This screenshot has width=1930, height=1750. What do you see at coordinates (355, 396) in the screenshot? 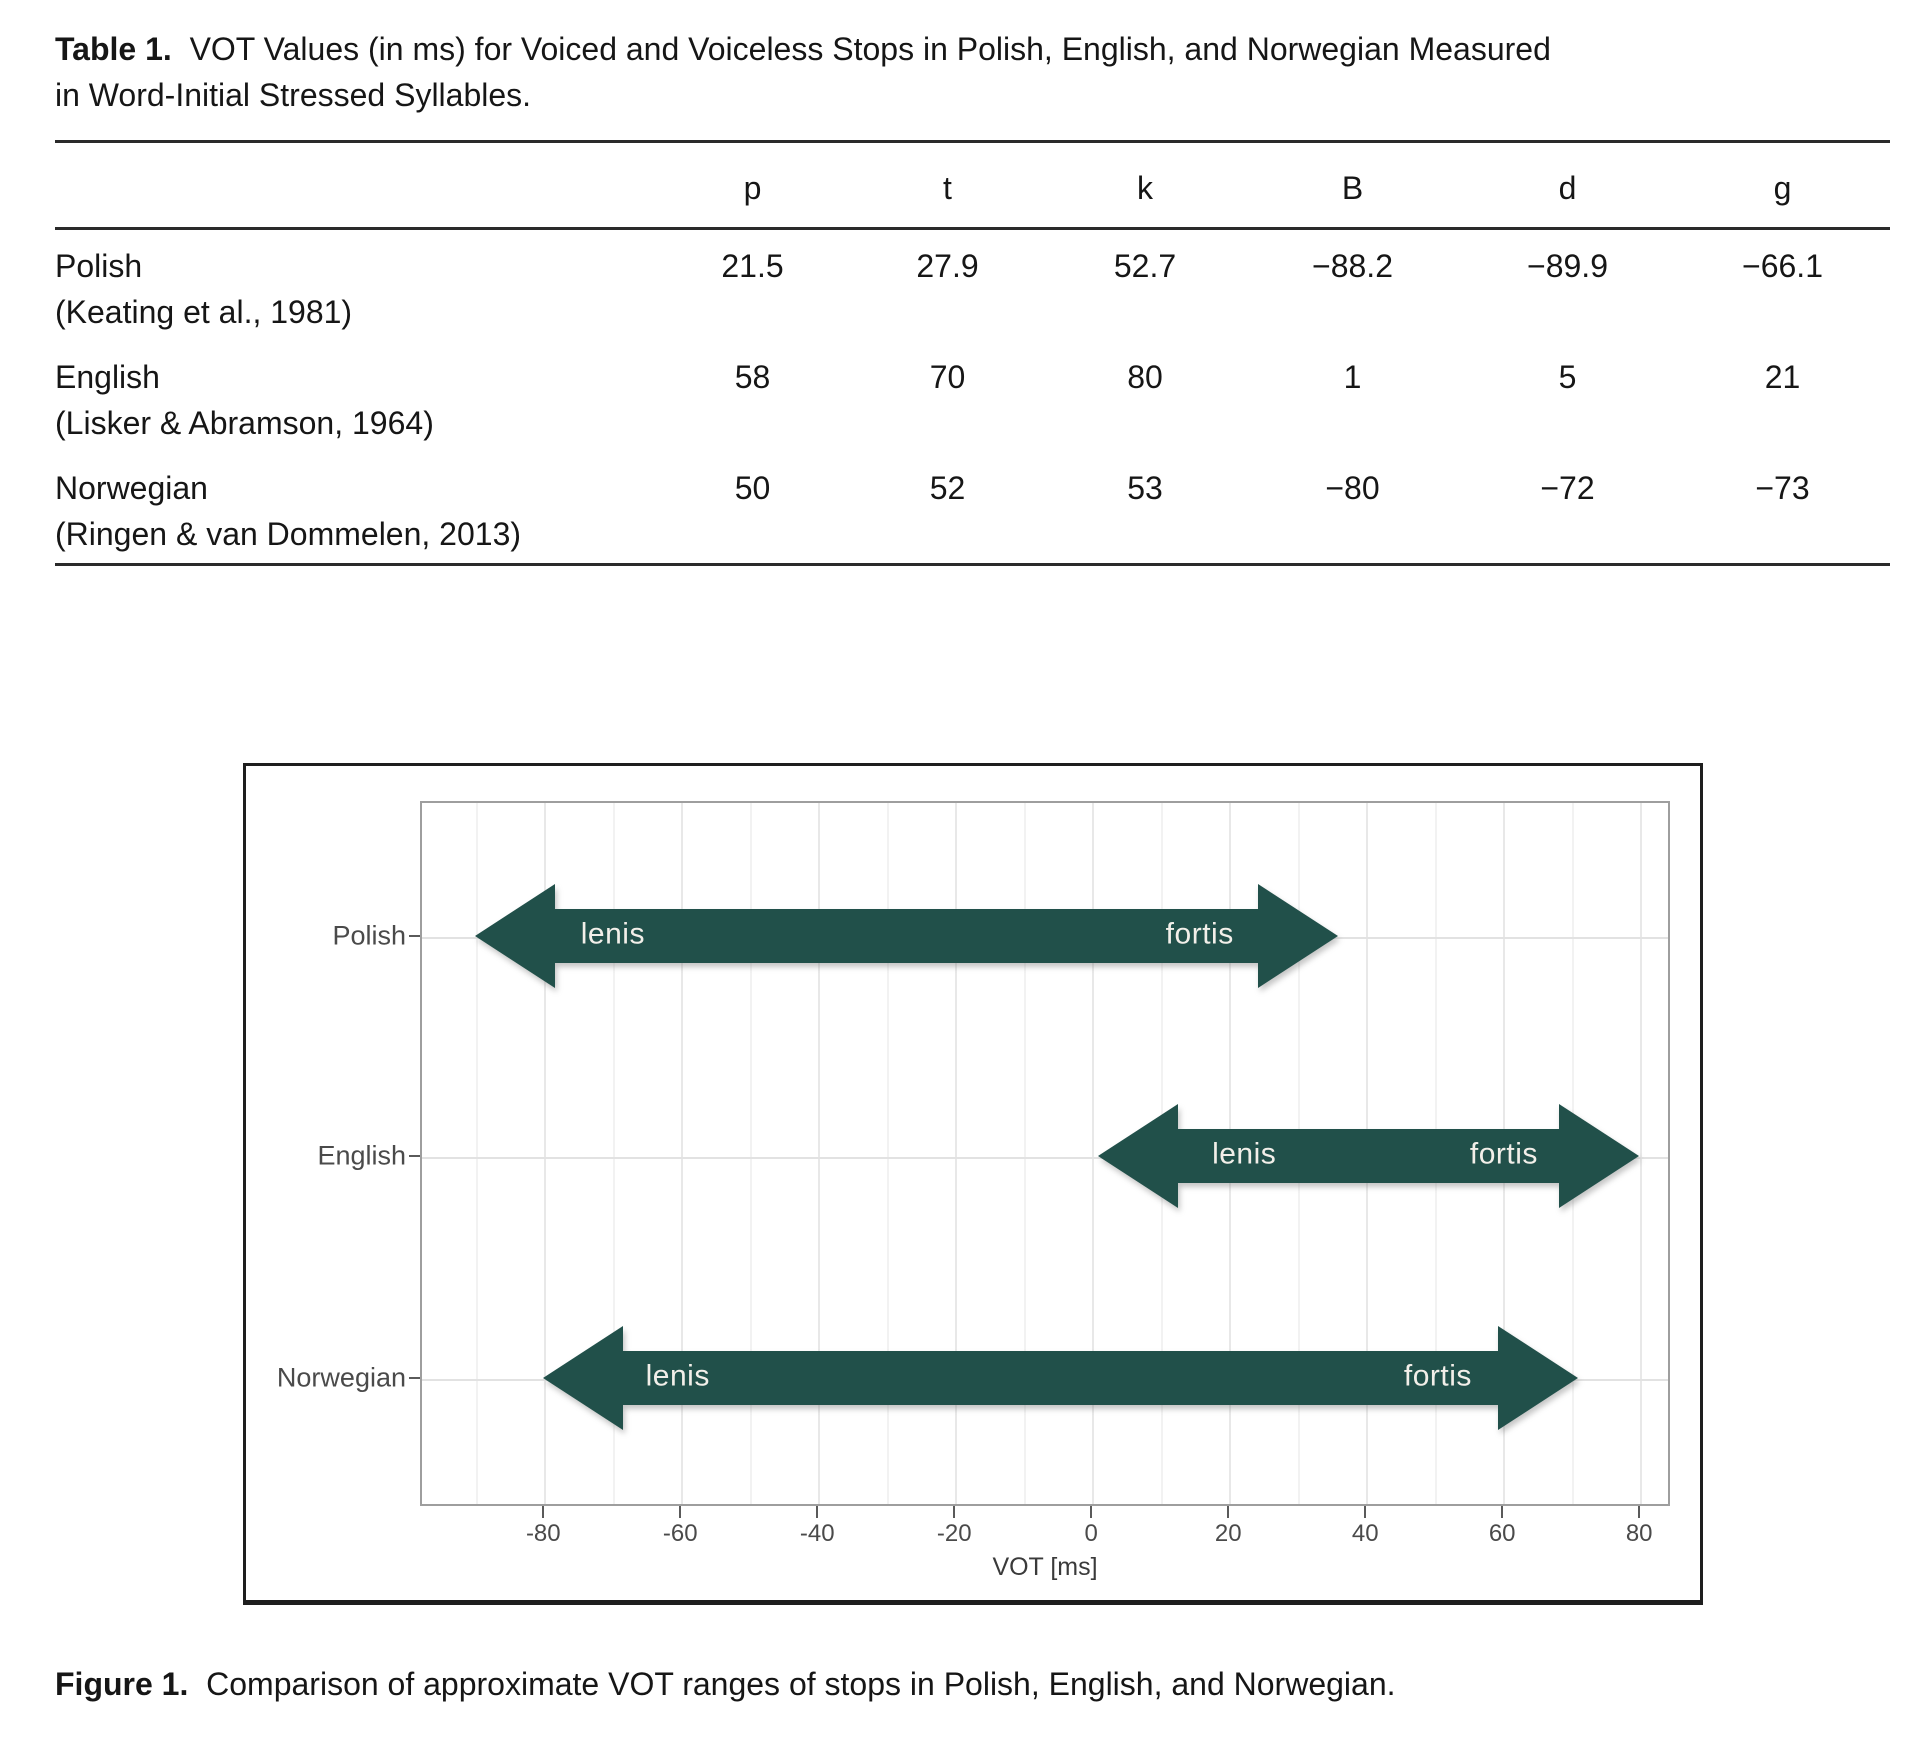
I see `row-label-cell: English (Lisker & Abramson, 1964)` at bounding box center [355, 396].